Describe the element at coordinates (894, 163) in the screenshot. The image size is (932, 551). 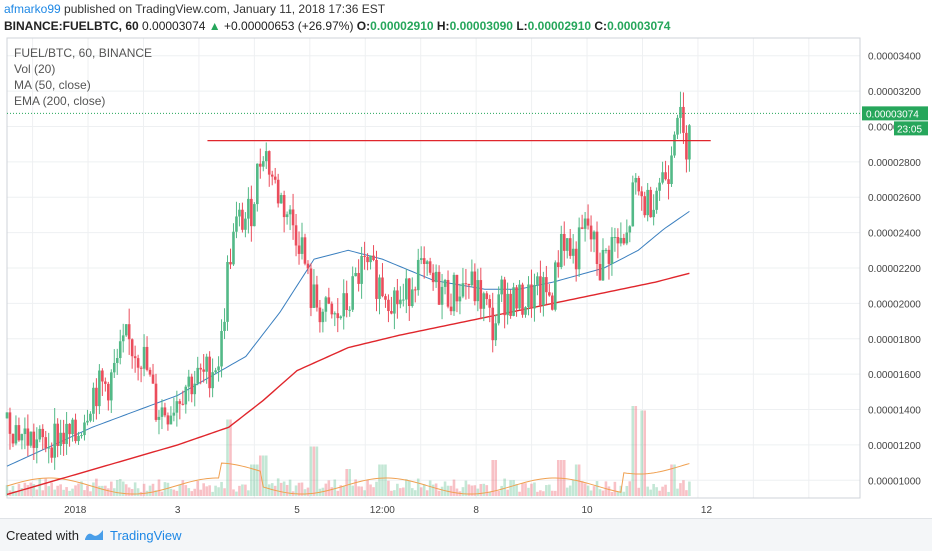
I see `y-tick-label: 0.00002800` at that location.